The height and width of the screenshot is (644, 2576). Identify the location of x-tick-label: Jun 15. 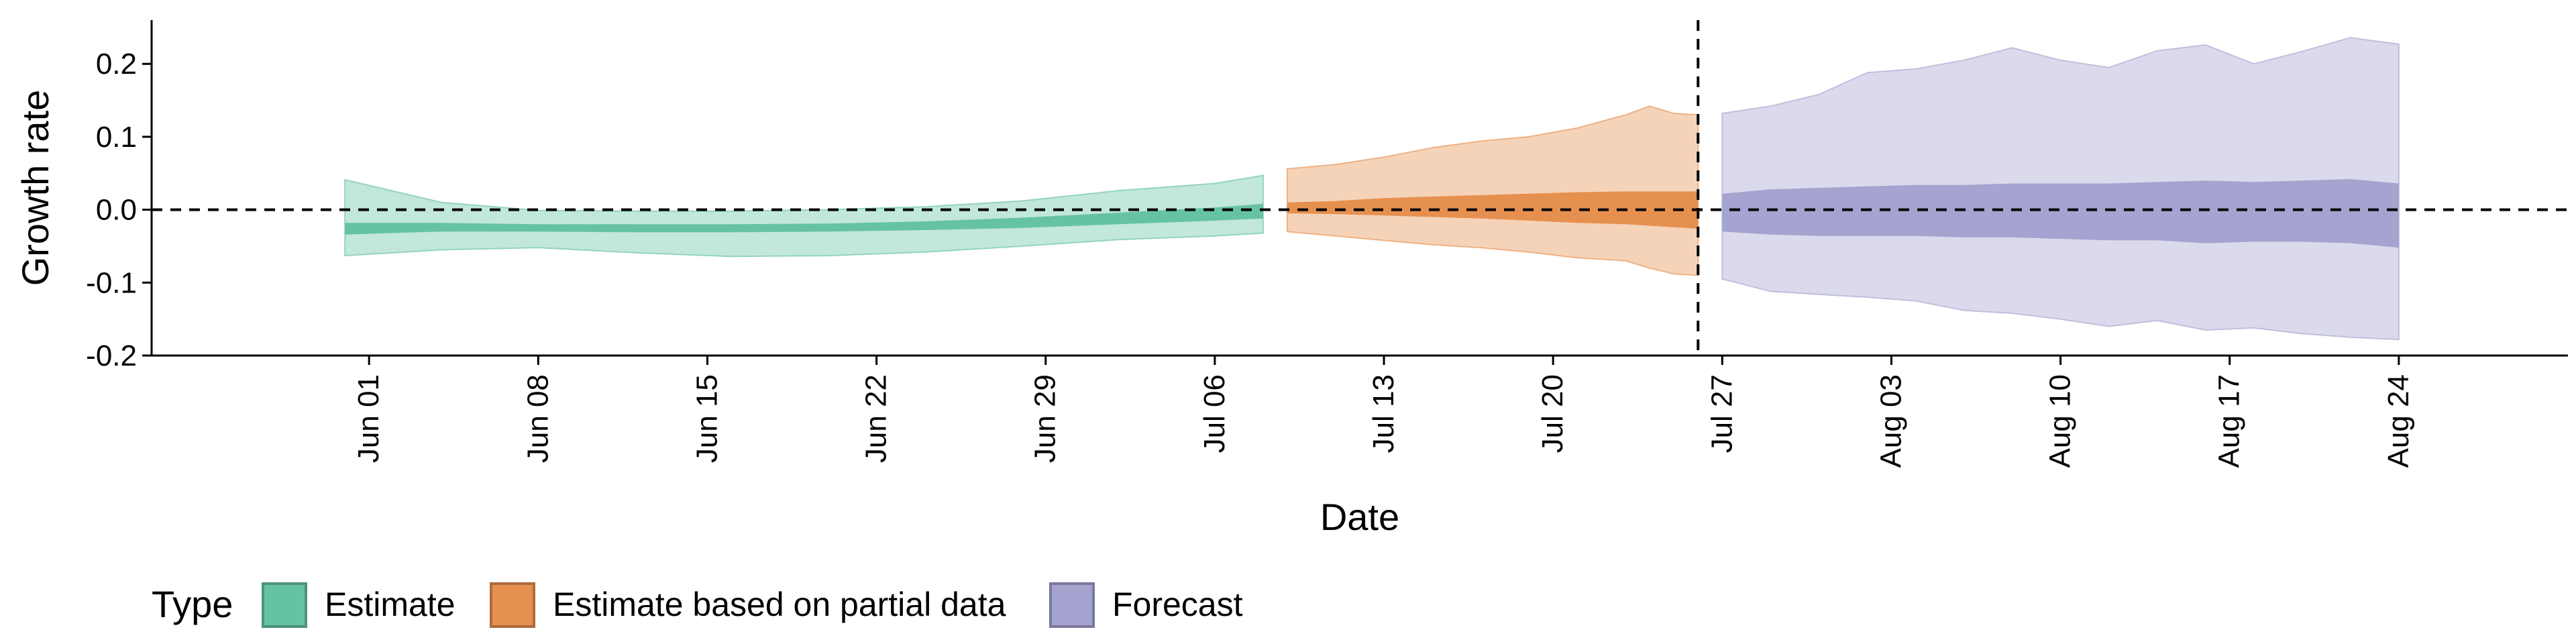
(706, 418).